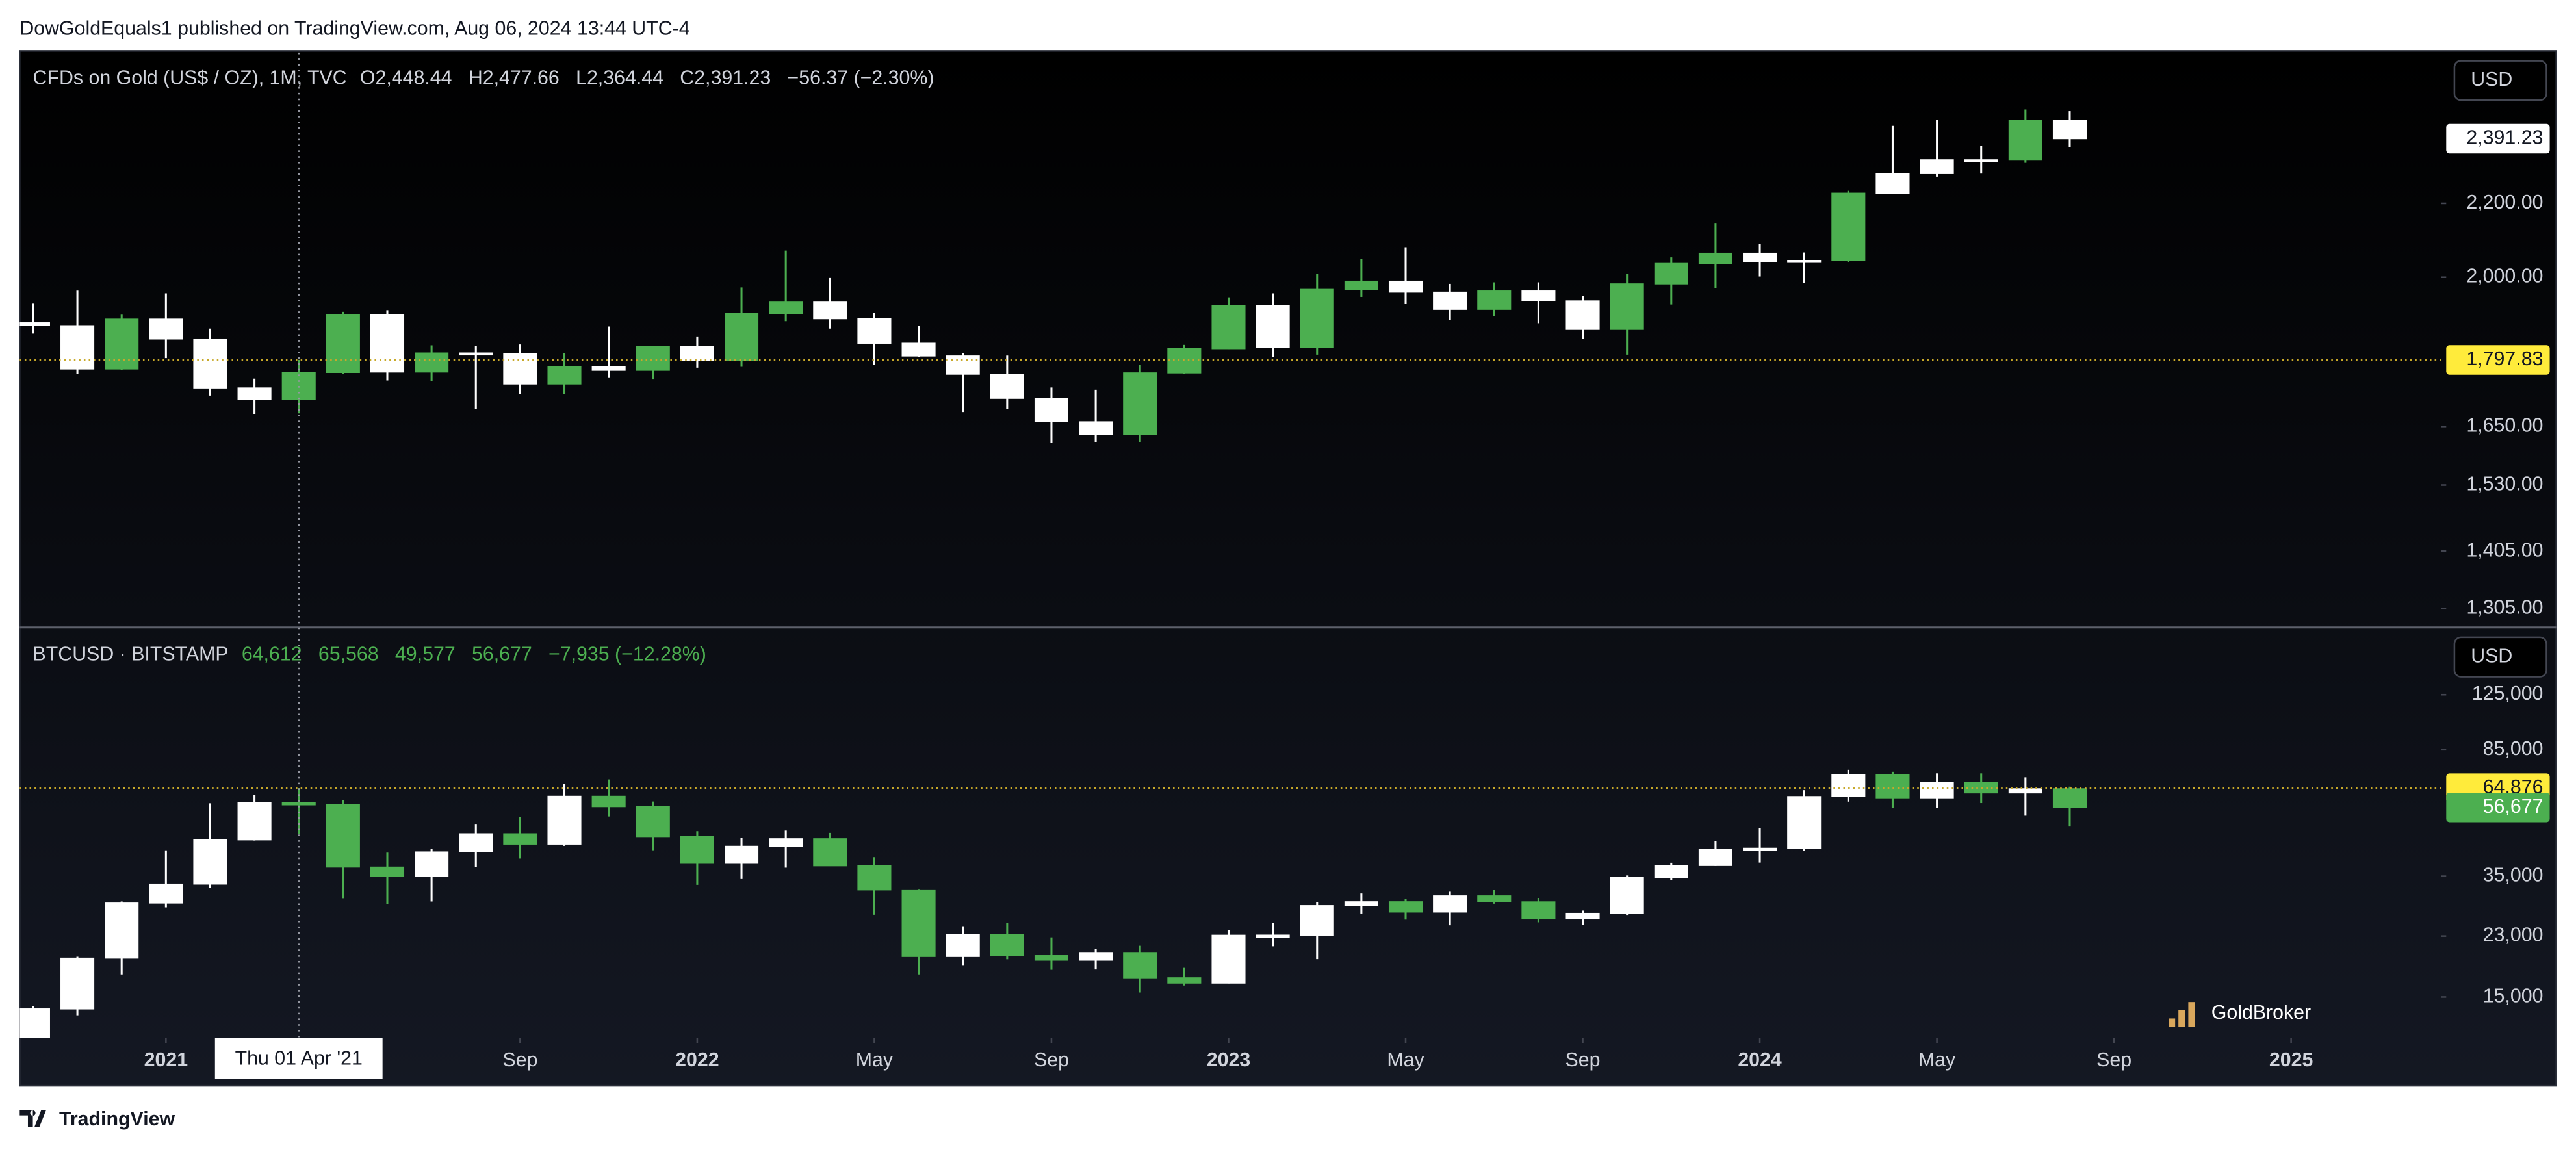 This screenshot has height=1152, width=2576. I want to click on crosshair-time-label: Thu 01 Apr '21, so click(299, 1058).